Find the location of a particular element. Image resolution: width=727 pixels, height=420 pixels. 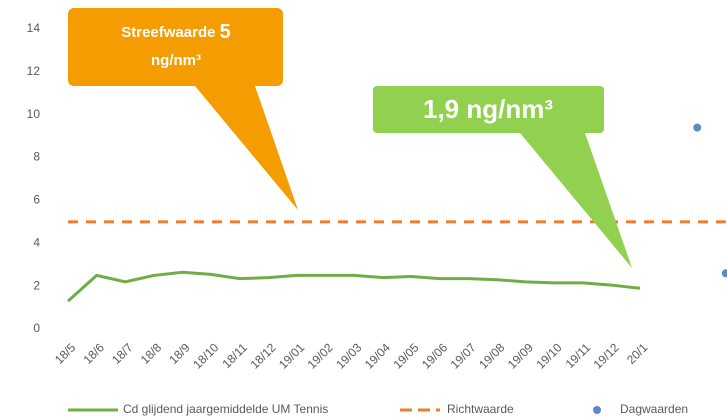

x-tick-label: 18/12 is located at coordinates (262, 355).